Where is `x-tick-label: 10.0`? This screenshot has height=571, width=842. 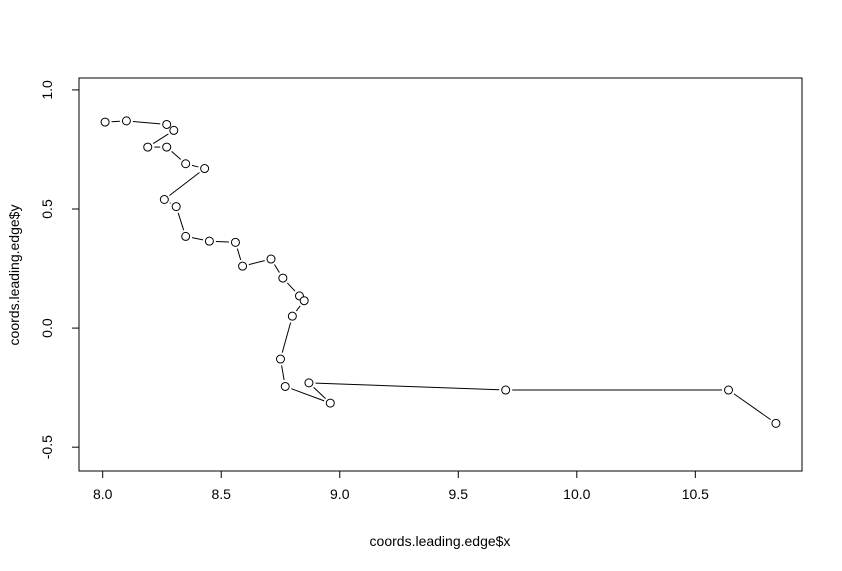 x-tick-label: 10.0 is located at coordinates (576, 494).